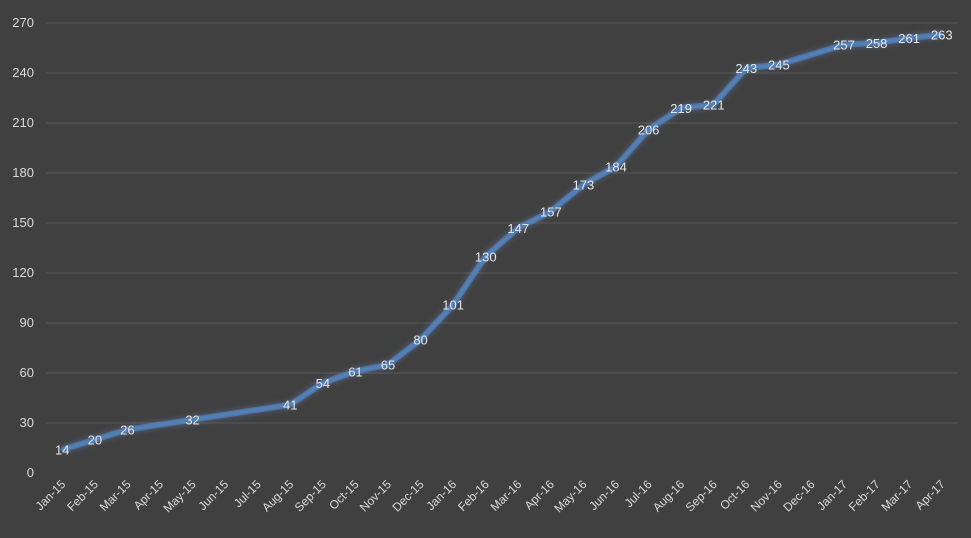  I want to click on data-label: 130, so click(486, 256).